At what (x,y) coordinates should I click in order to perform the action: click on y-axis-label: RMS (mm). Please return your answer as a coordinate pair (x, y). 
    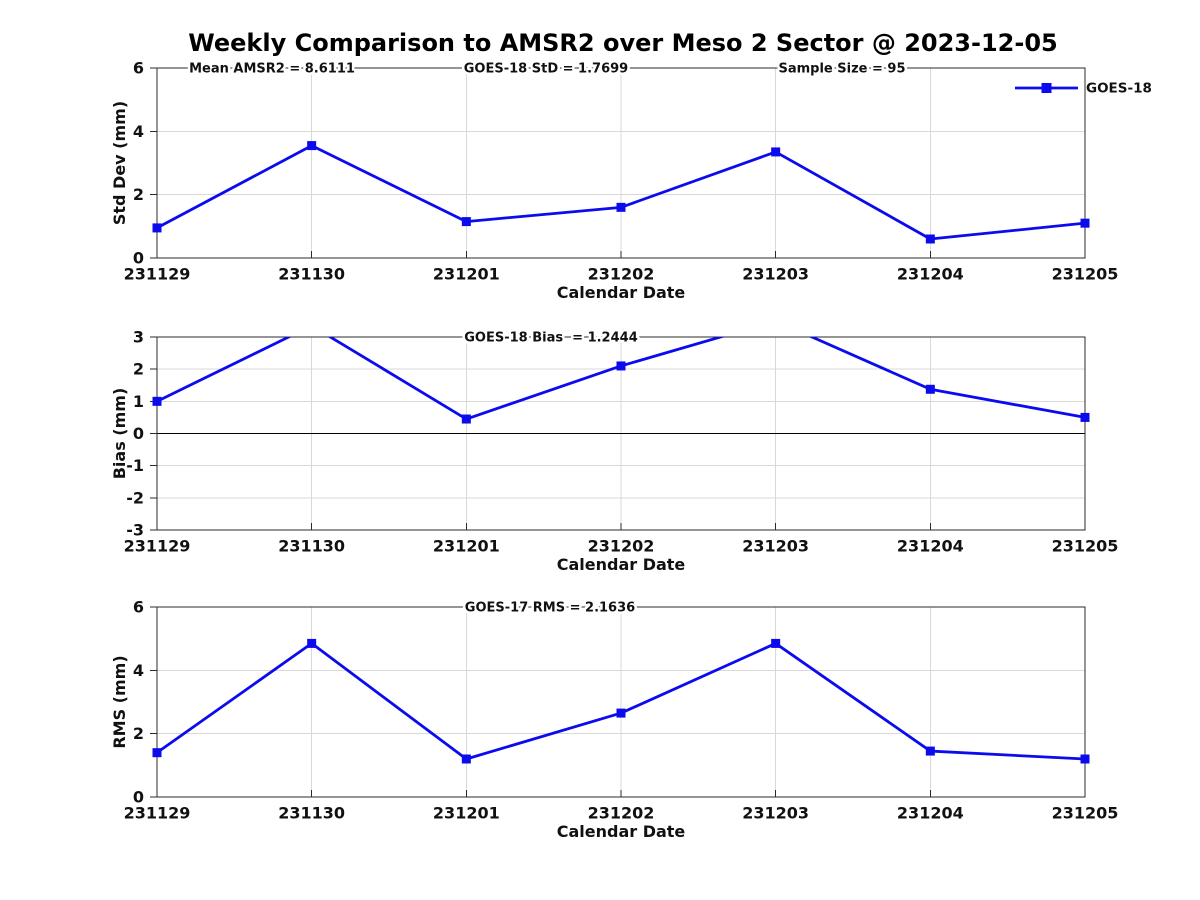
    Looking at the image, I should click on (119, 701).